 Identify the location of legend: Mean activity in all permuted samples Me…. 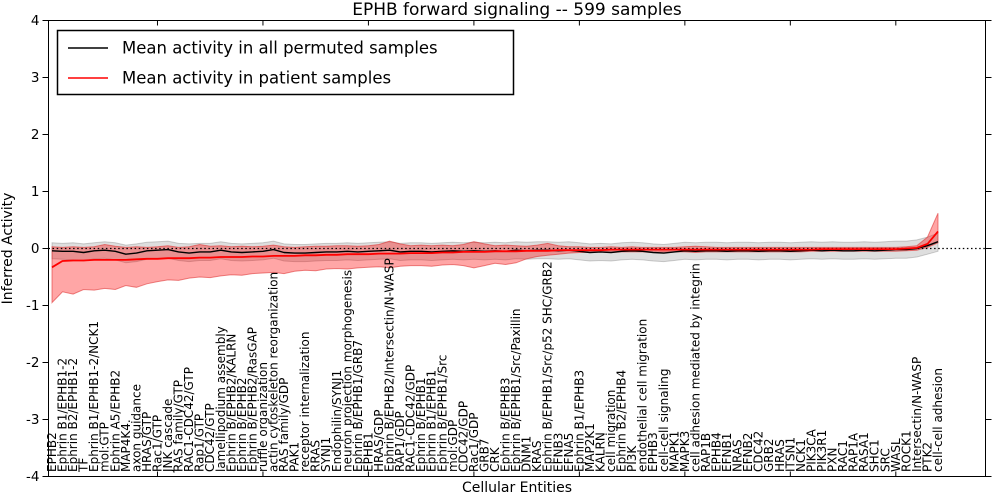
(285, 62).